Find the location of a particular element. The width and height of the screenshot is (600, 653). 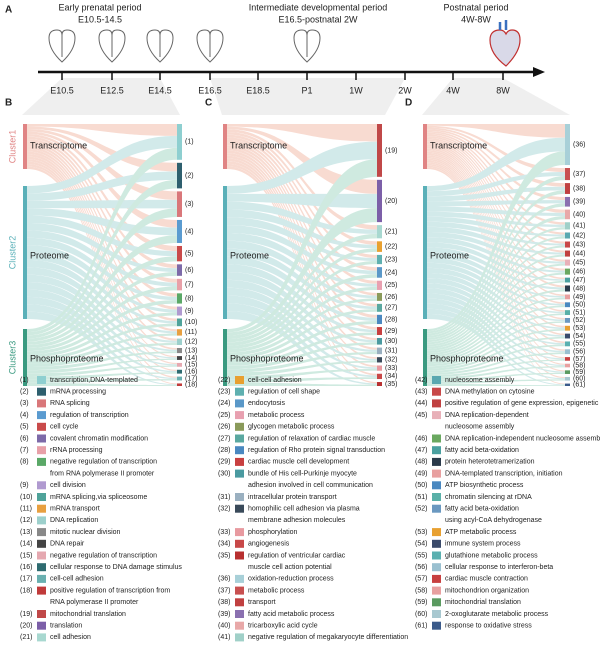

target-label: (45) is located at coordinates (579, 262).